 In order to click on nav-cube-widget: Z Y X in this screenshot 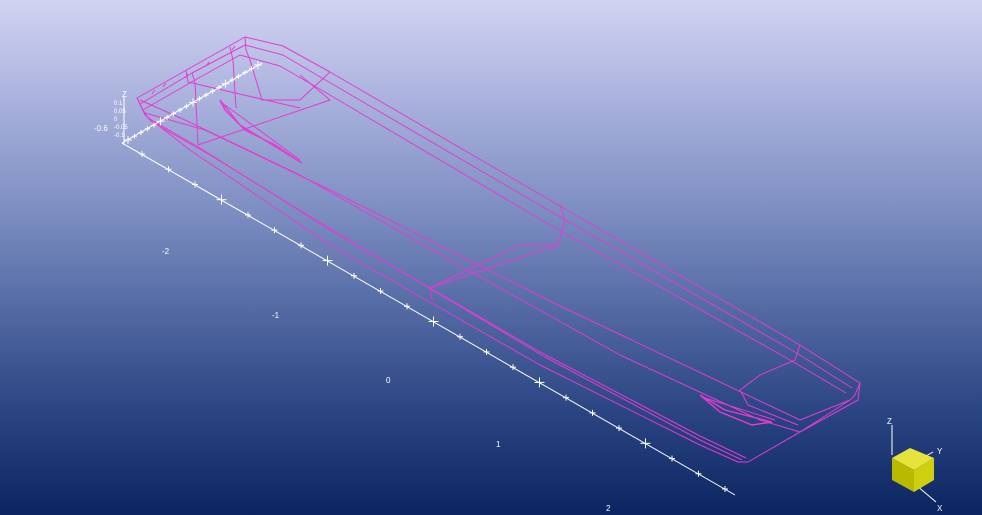, I will do `click(915, 465)`.